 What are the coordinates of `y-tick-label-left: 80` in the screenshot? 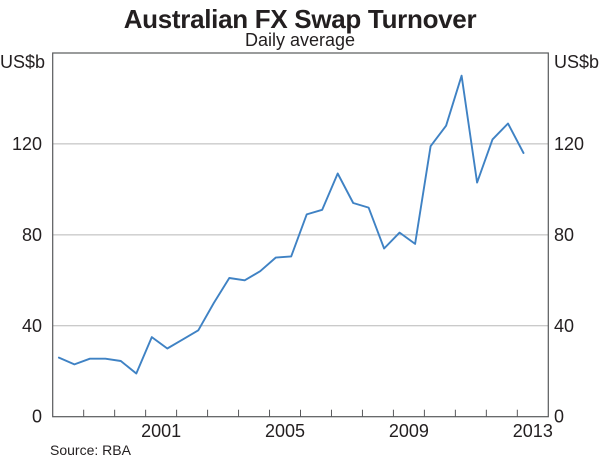 It's located at (32, 235).